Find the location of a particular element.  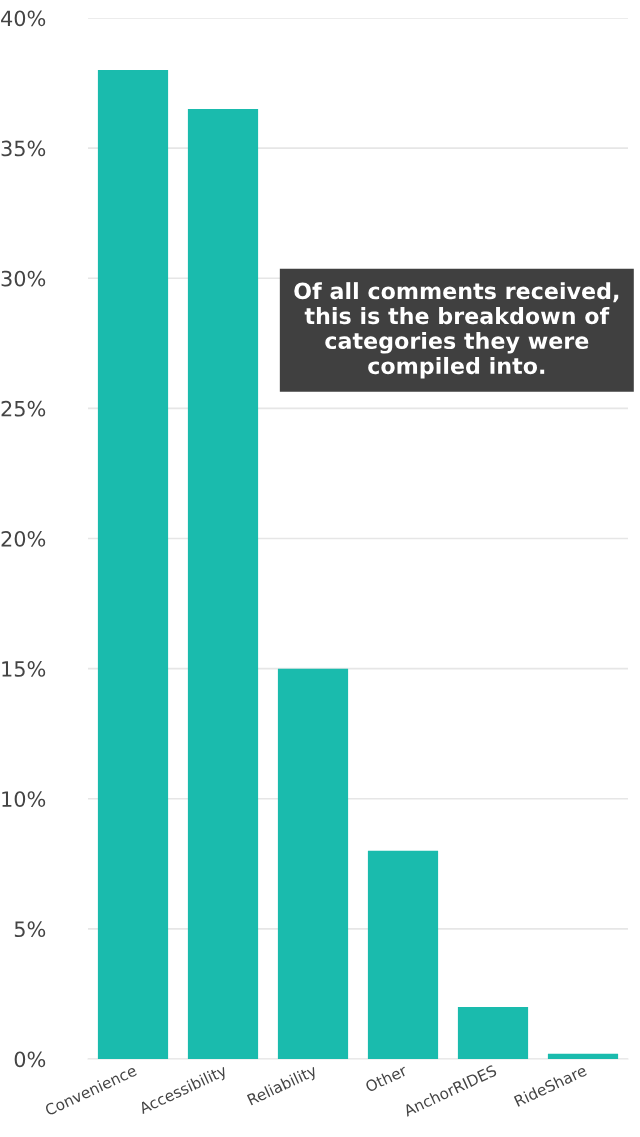

y-tick-label: 10% is located at coordinates (24, 799).